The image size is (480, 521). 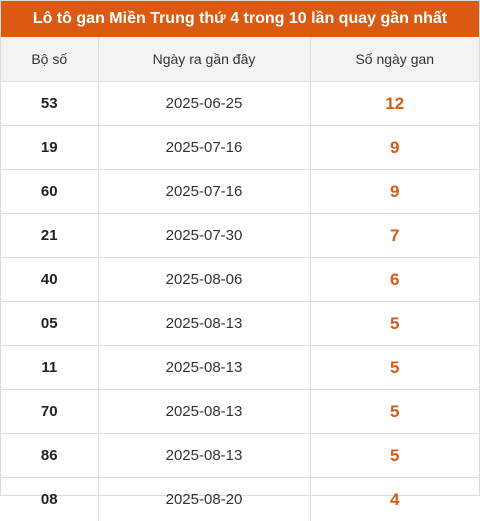 I want to click on table-row: 60 2025-07-16 9, so click(x=240, y=192).